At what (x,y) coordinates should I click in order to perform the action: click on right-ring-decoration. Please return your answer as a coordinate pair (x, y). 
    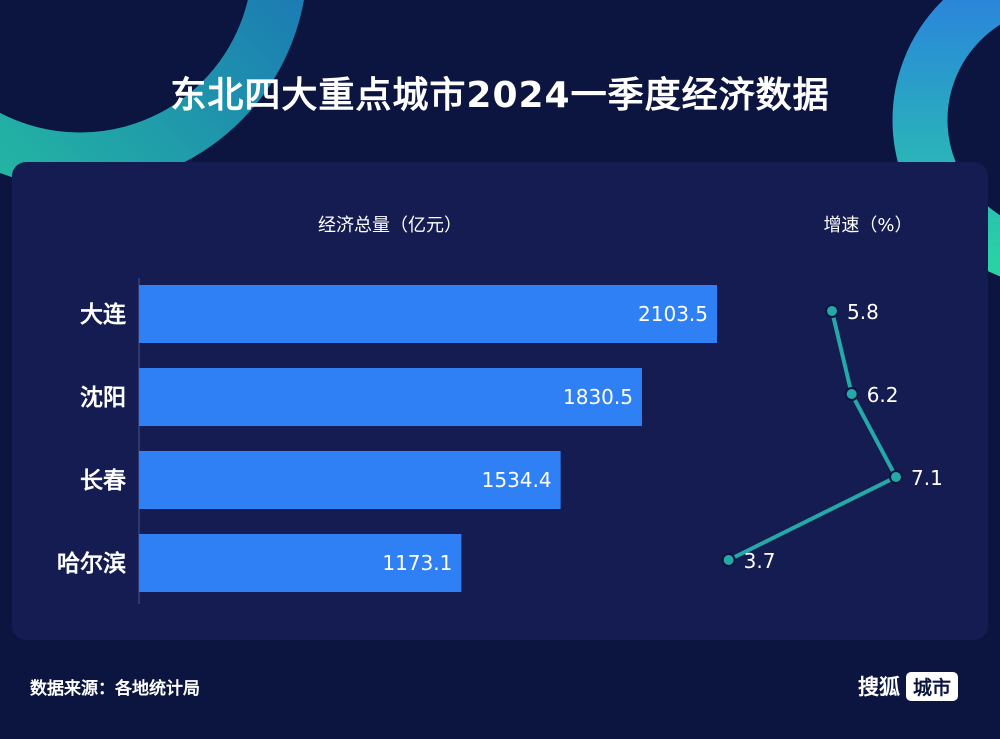
    Looking at the image, I should click on (946, 138).